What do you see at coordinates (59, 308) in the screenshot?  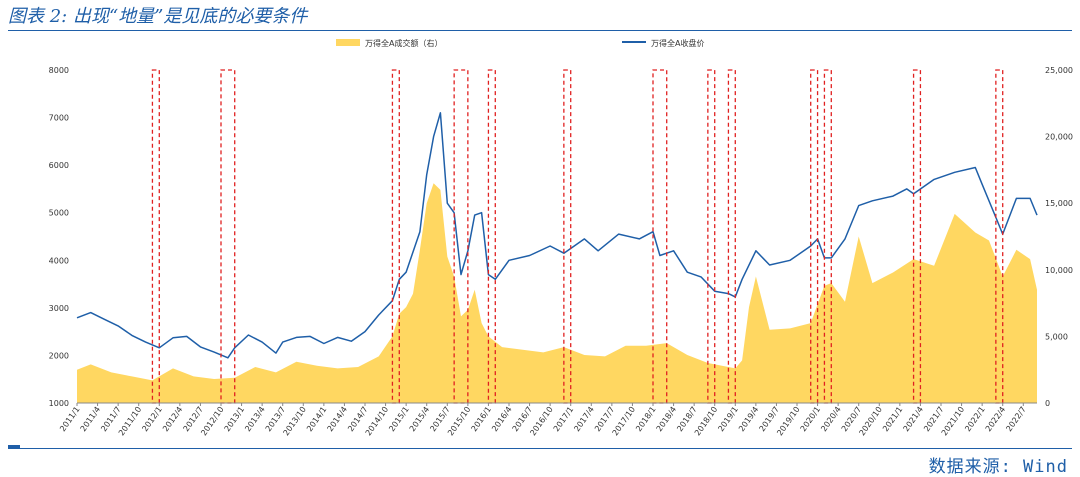 I see `y-left-tick-label: 3000` at bounding box center [59, 308].